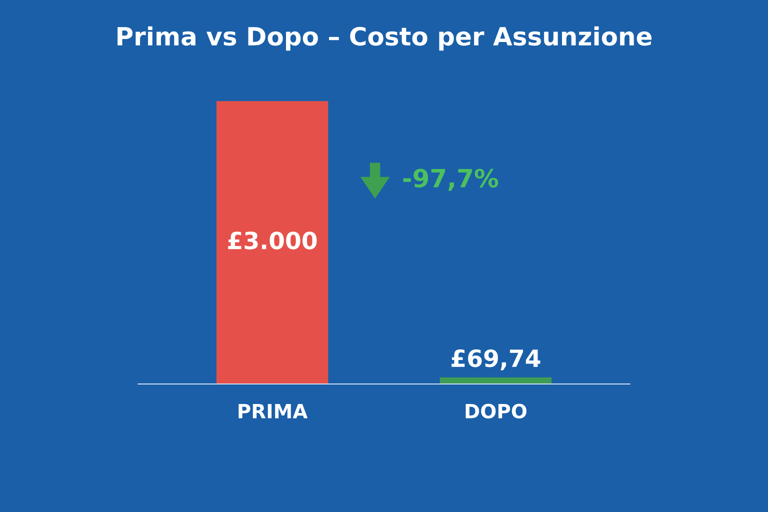 The image size is (768, 512). I want to click on chart-title: Prima vs Dopo – Costo per Assunzione, so click(385, 38).